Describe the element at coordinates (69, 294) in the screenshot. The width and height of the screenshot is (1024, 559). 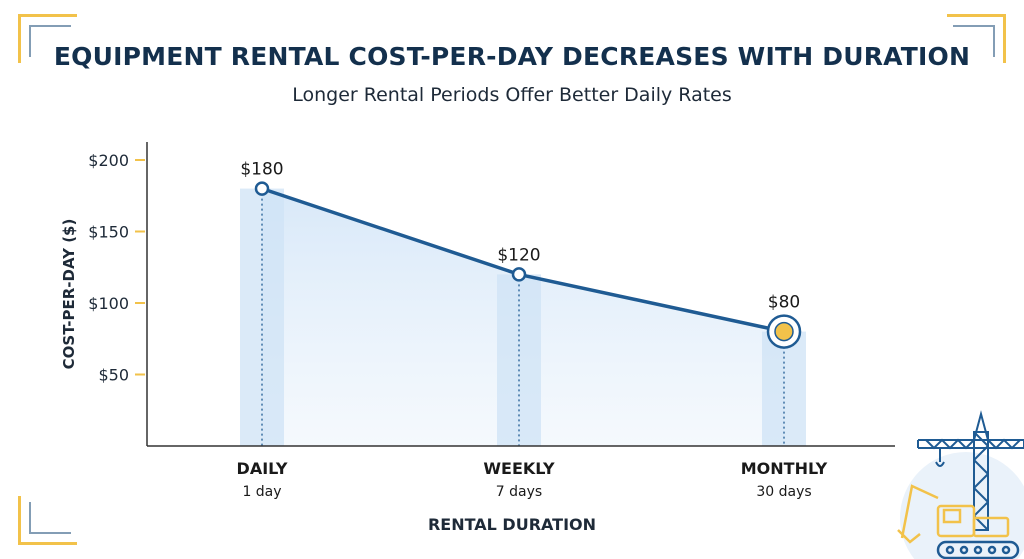
I see `y-axis-label: COST-PER-DAY ($)` at that location.